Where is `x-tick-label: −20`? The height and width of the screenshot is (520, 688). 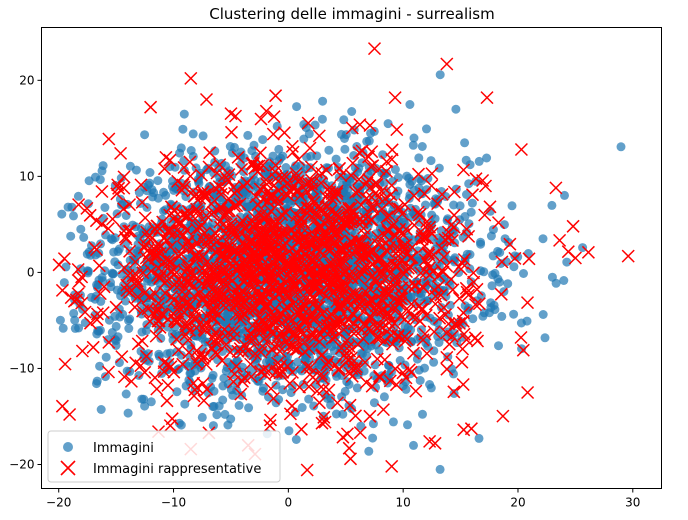 x-tick-label: −20 is located at coordinates (58, 503).